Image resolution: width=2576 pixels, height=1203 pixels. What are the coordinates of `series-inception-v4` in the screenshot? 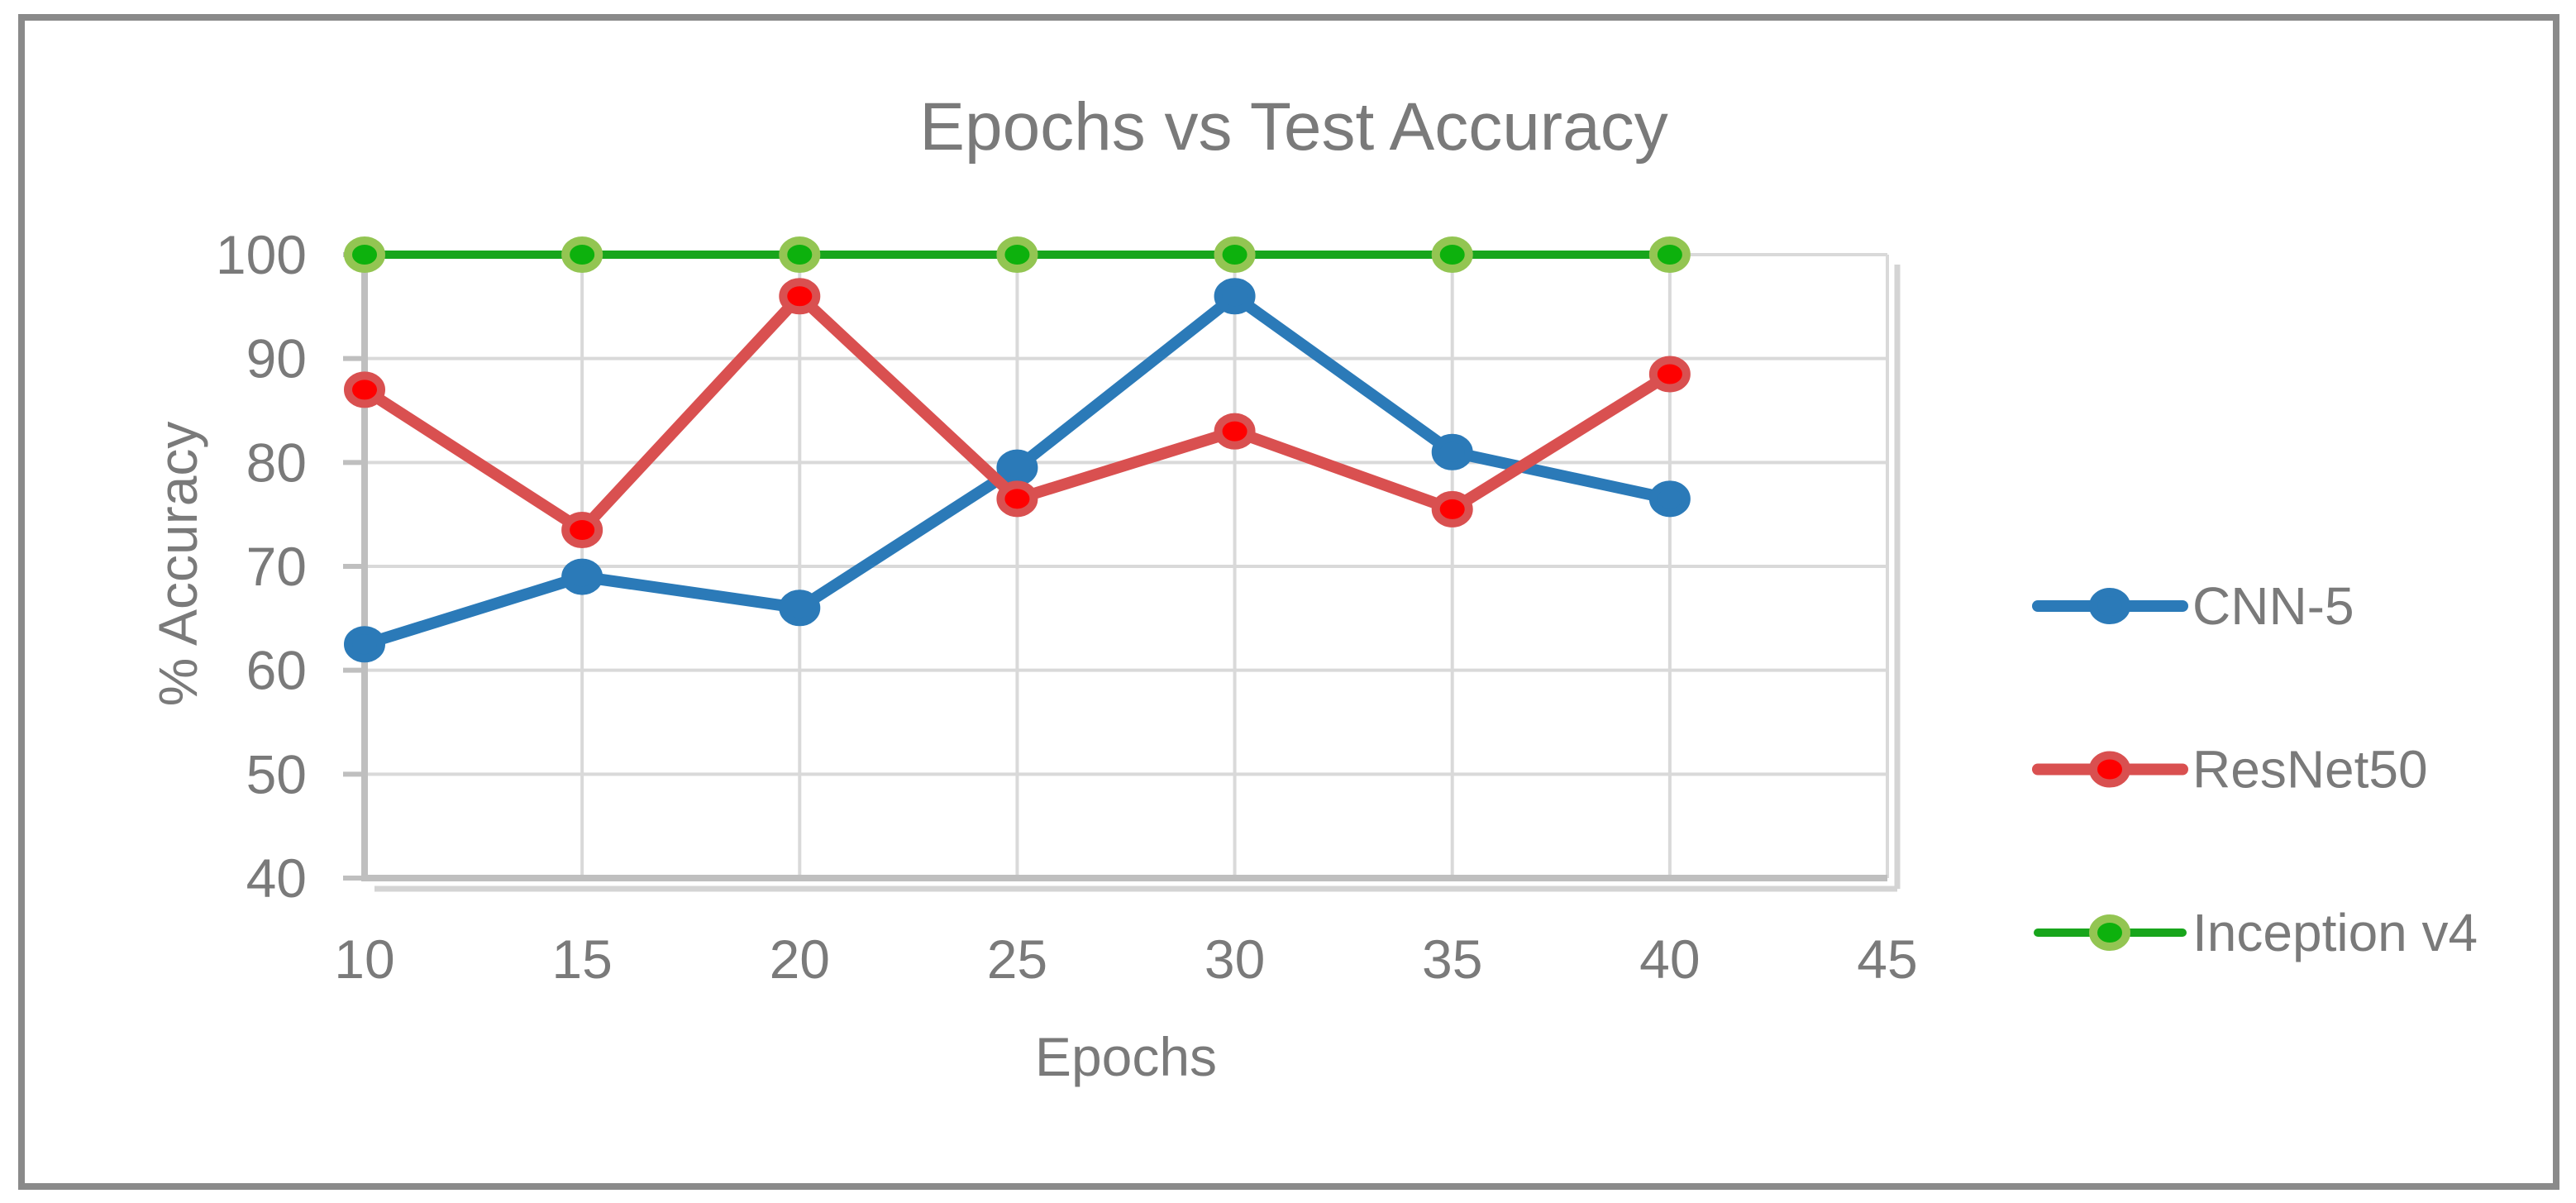 It's located at (1017, 254).